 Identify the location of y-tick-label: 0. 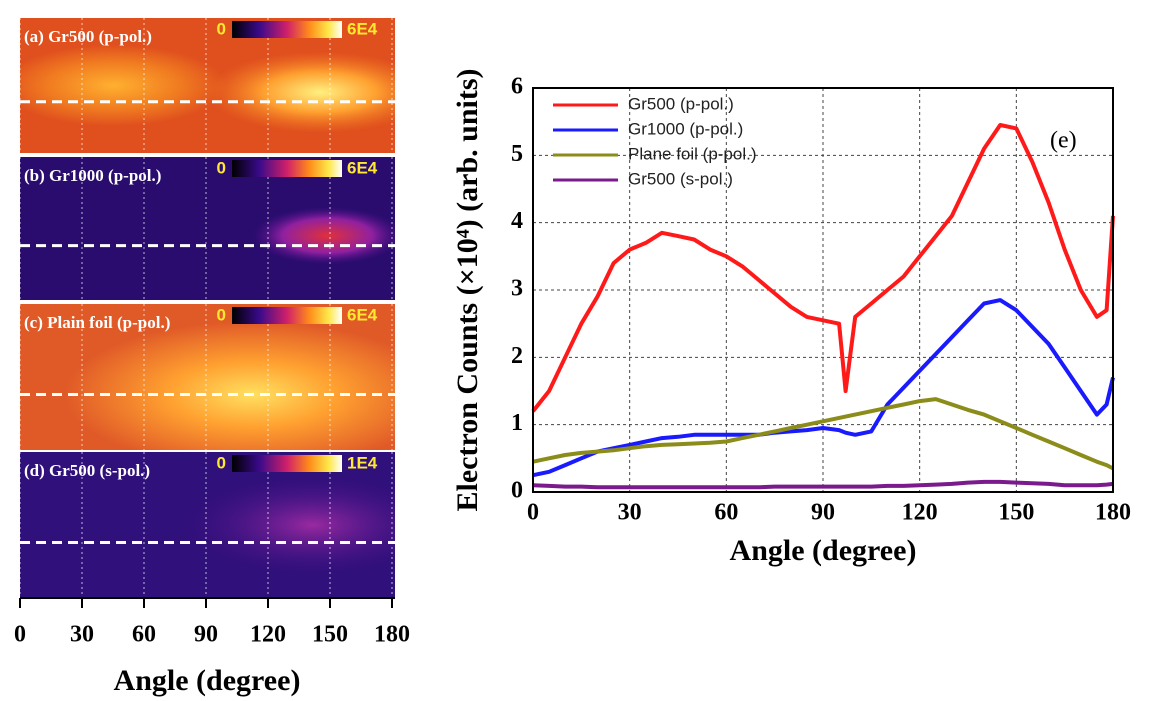
(517, 491).